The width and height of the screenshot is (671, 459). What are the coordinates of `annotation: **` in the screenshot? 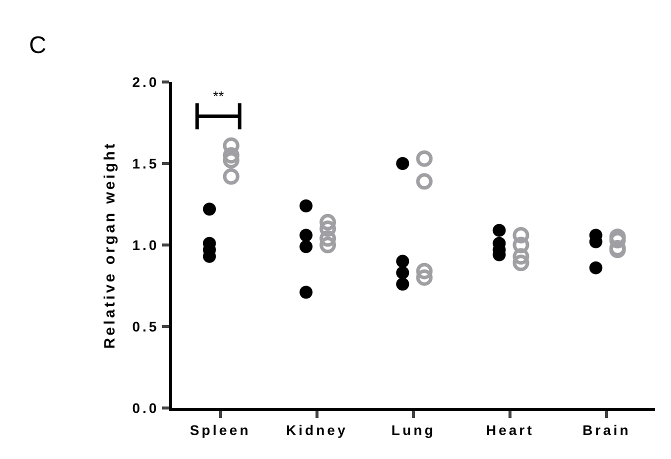 It's located at (218, 96).